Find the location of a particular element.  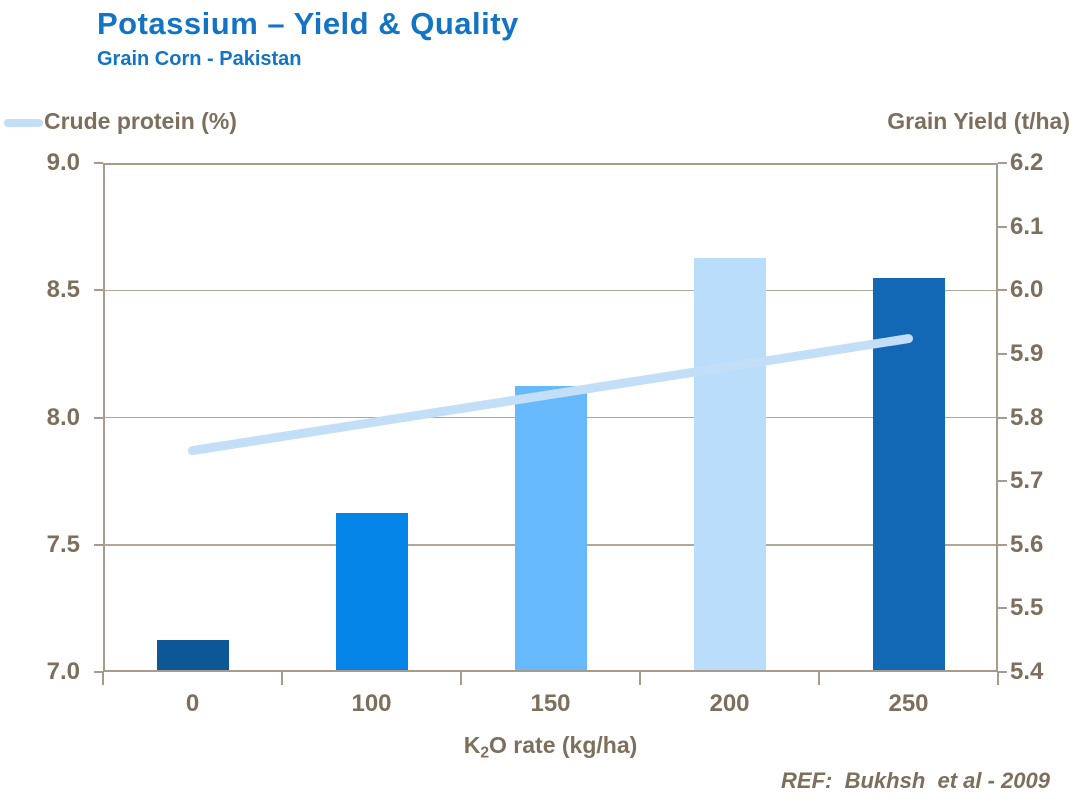

x-axis-category-label: 250 is located at coordinates (908, 703).